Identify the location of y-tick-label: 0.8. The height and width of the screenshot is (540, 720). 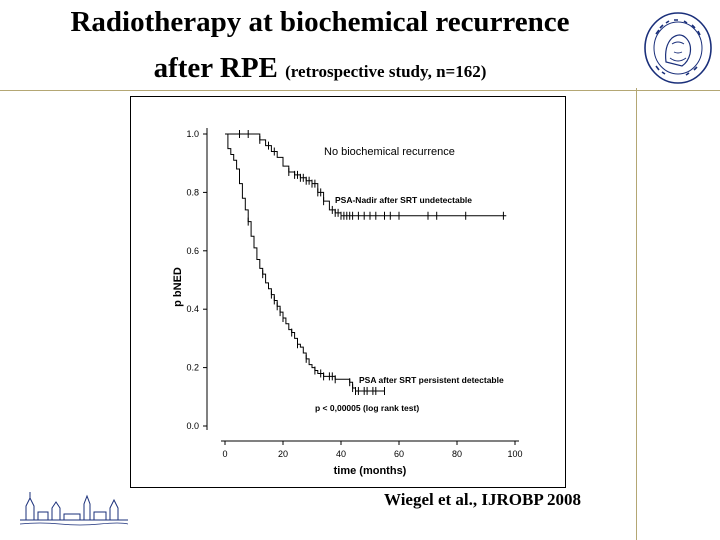
(192, 192).